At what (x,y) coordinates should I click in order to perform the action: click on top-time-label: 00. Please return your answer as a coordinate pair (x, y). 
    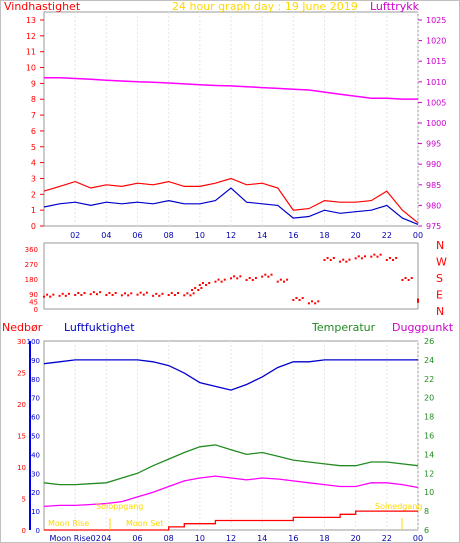
    Looking at the image, I should click on (418, 235).